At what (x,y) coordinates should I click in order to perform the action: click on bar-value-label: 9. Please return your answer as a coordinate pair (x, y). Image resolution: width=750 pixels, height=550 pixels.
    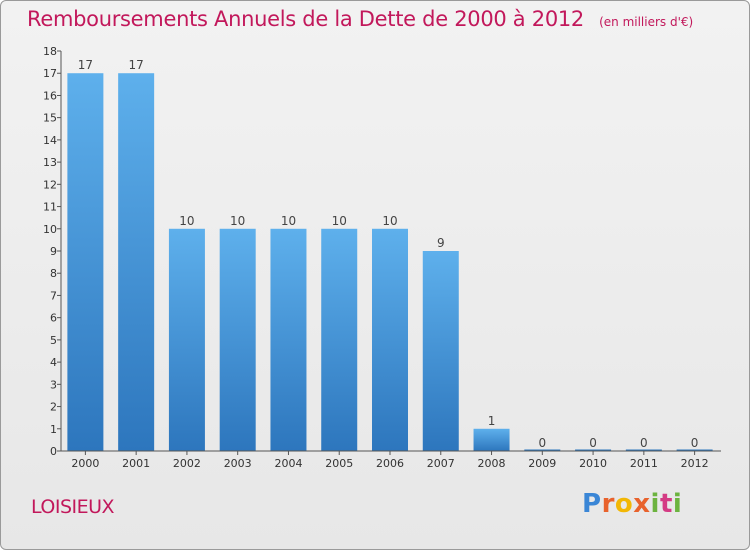
    Looking at the image, I should click on (441, 243).